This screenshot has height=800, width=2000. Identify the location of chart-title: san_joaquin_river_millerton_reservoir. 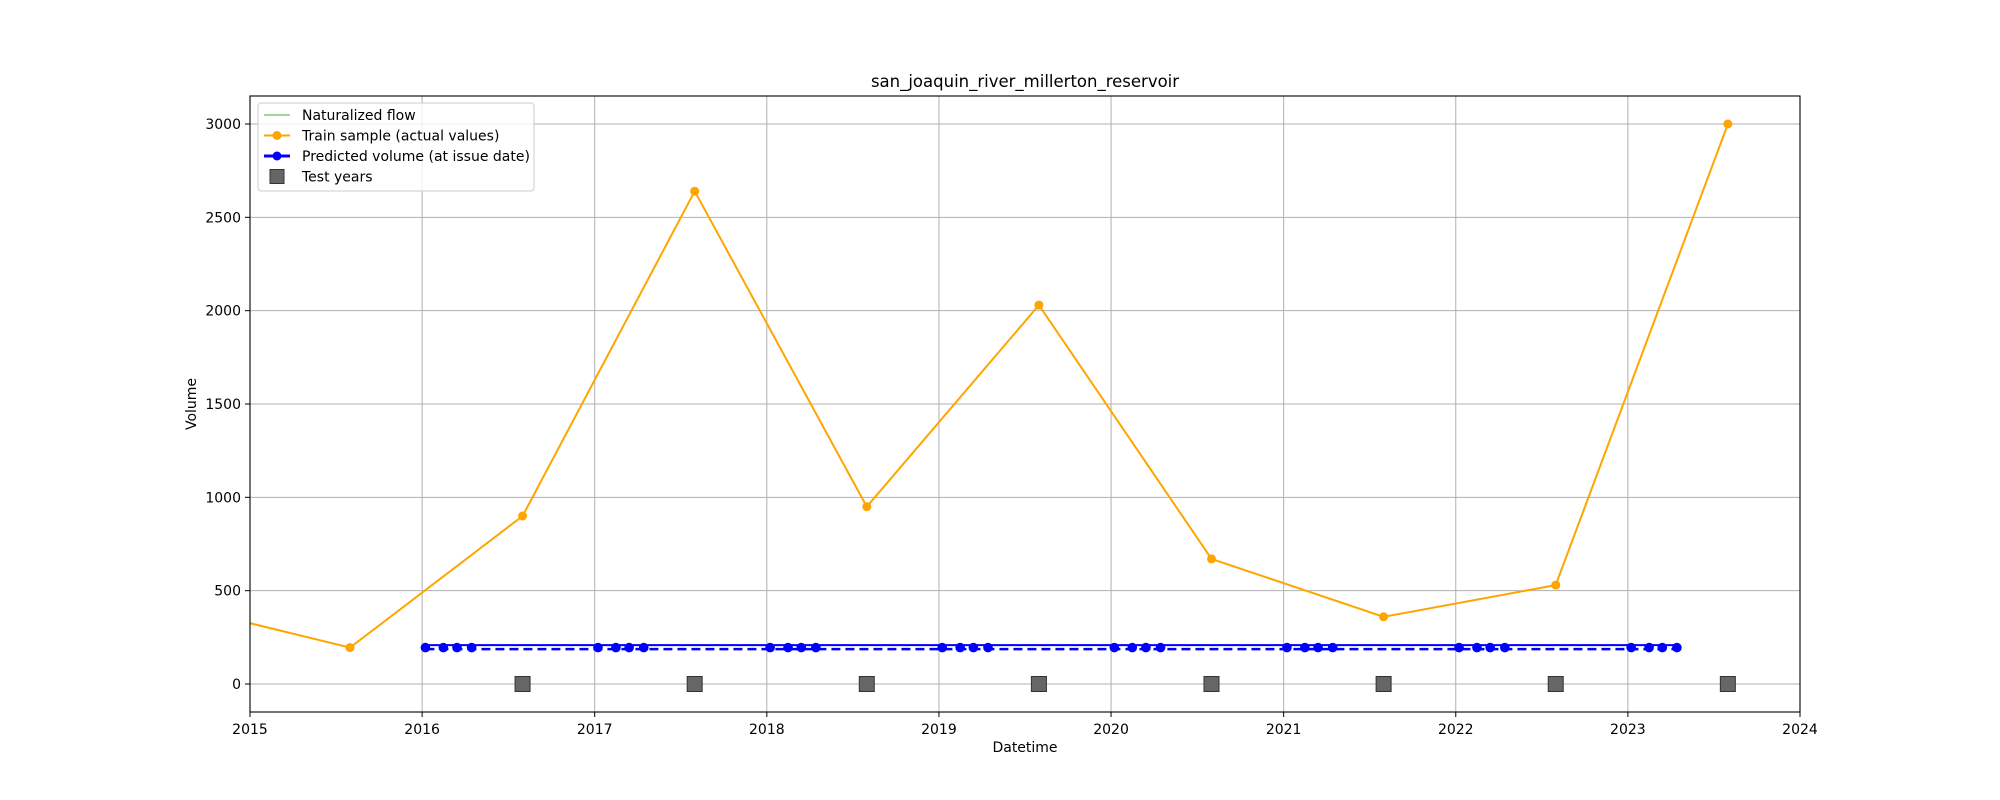
(1025, 82).